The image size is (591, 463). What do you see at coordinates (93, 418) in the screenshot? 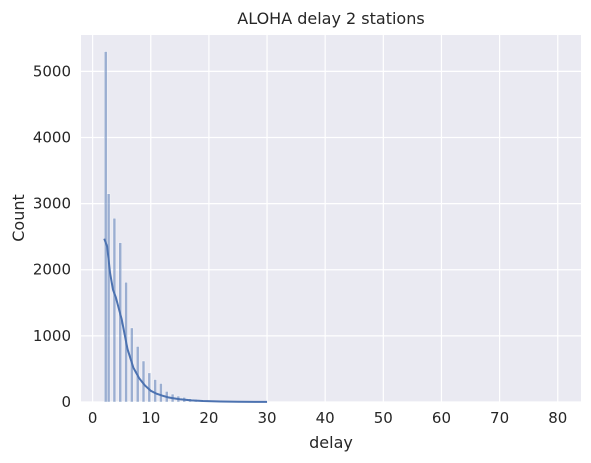
I see `x-tick-label: 0` at bounding box center [93, 418].